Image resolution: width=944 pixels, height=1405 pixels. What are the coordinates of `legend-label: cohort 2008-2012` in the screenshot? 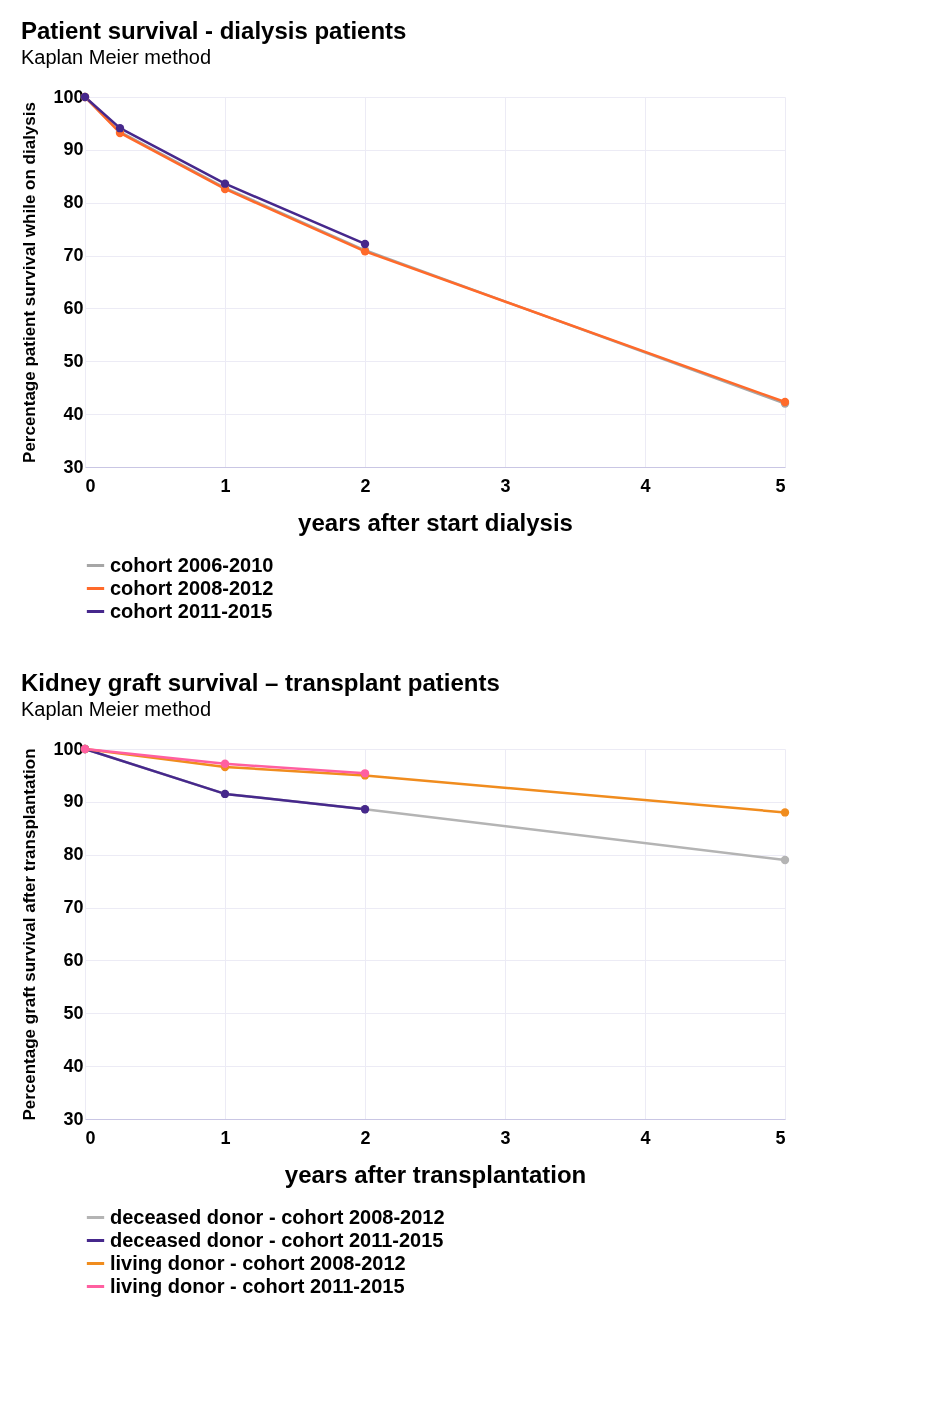 It's located at (192, 587).